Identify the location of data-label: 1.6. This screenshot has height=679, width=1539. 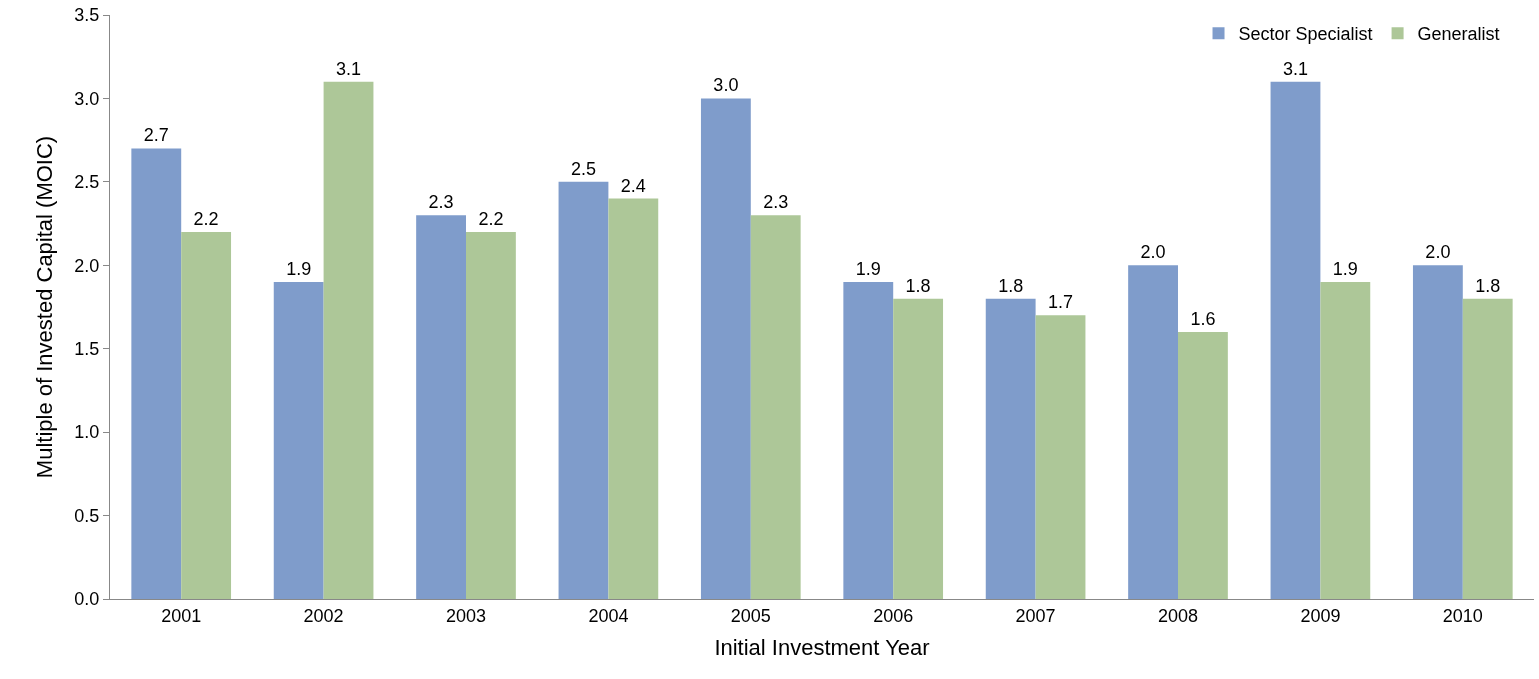
(1203, 319).